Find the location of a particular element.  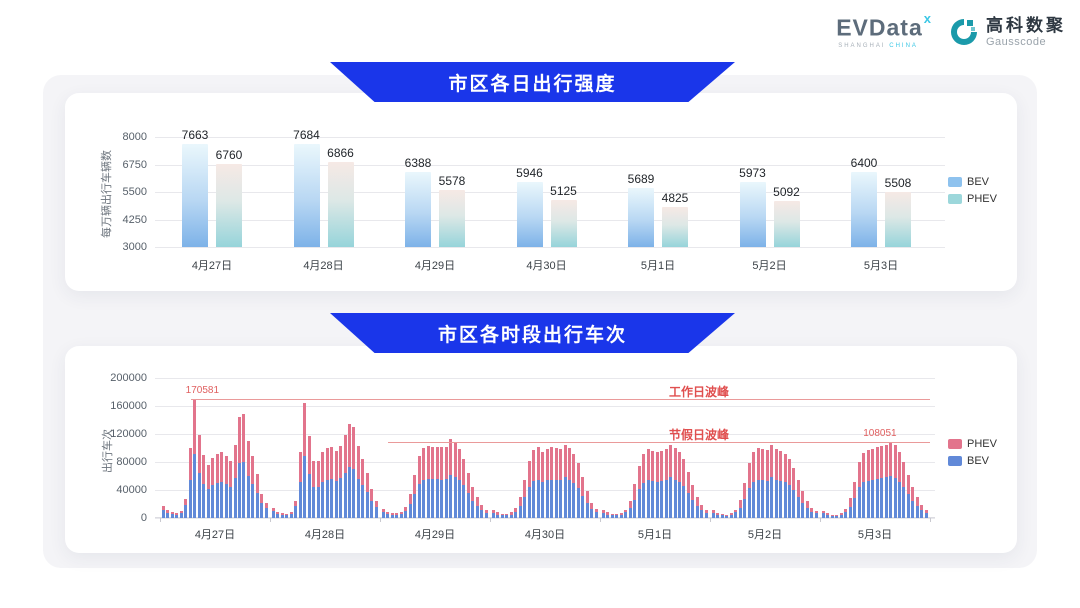

gridline is located at coordinates (550, 192).